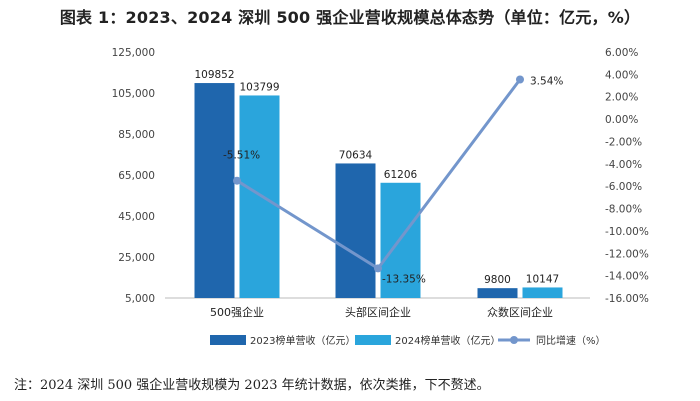 This screenshot has height=401, width=700. I want to click on category-label: 头部区间企业, so click(378, 312).